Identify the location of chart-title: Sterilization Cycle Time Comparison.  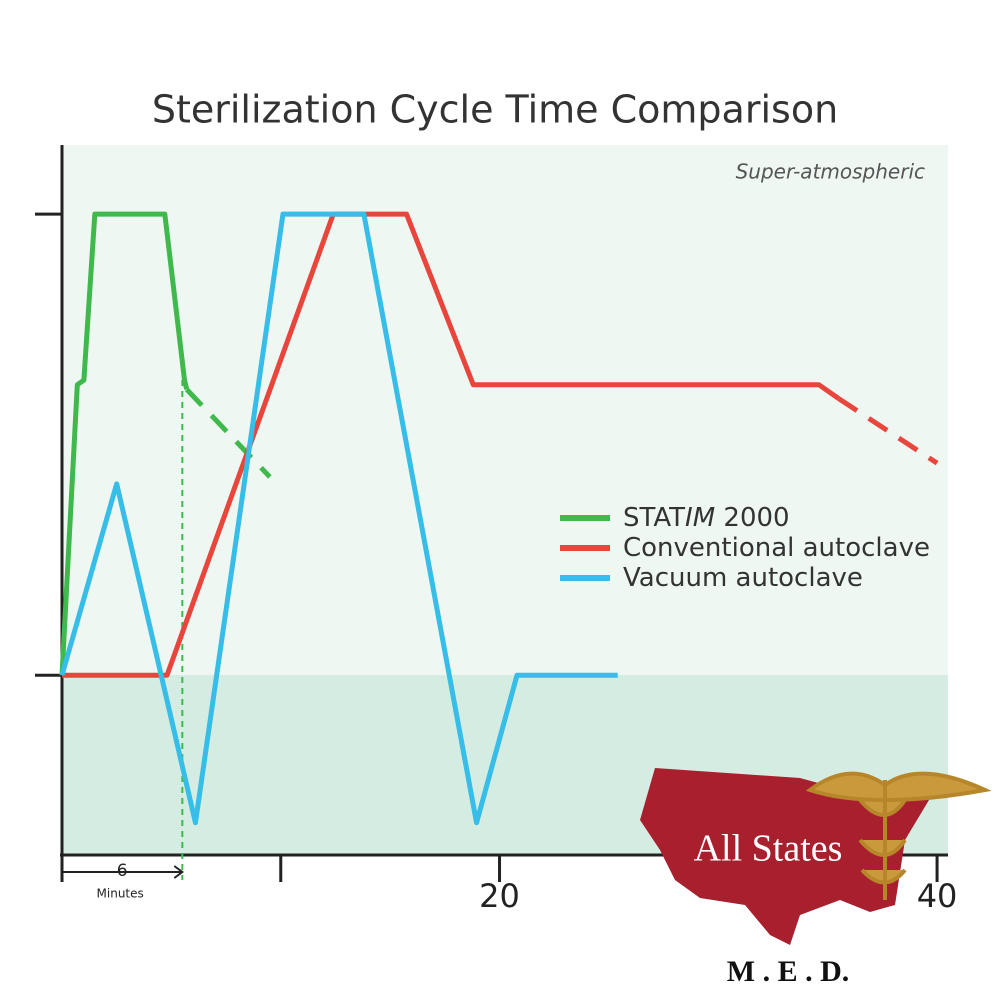
(495, 110).